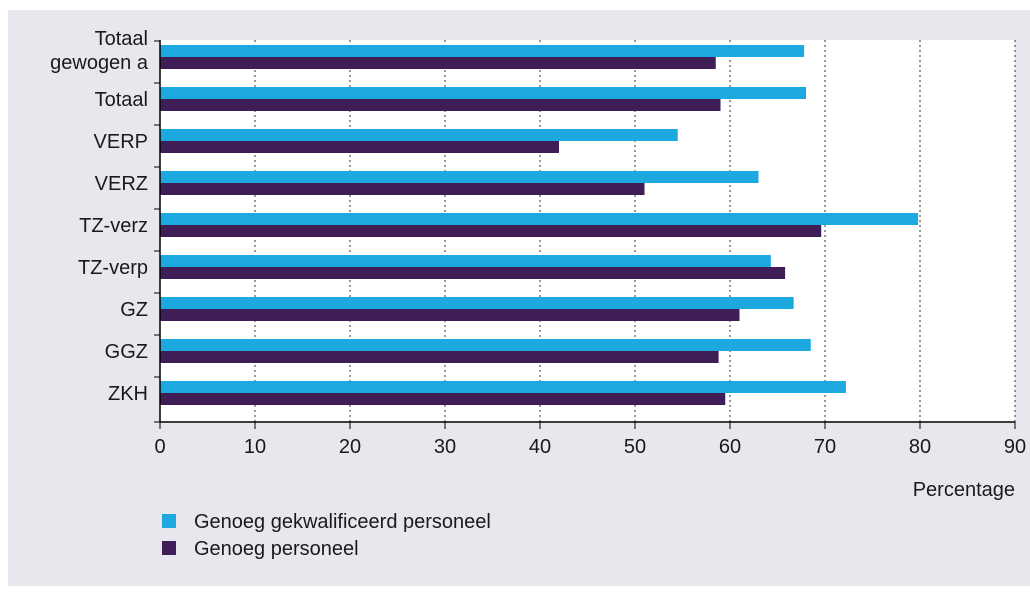  I want to click on legend-label: Genoeg personeel, so click(276, 549).